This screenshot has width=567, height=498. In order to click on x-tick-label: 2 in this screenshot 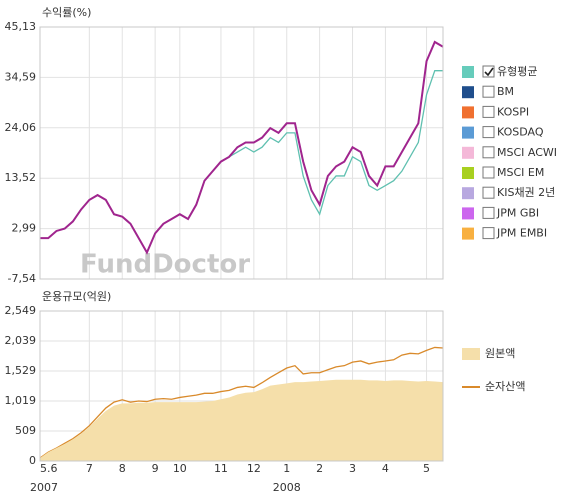, I will do `click(319, 468)`.